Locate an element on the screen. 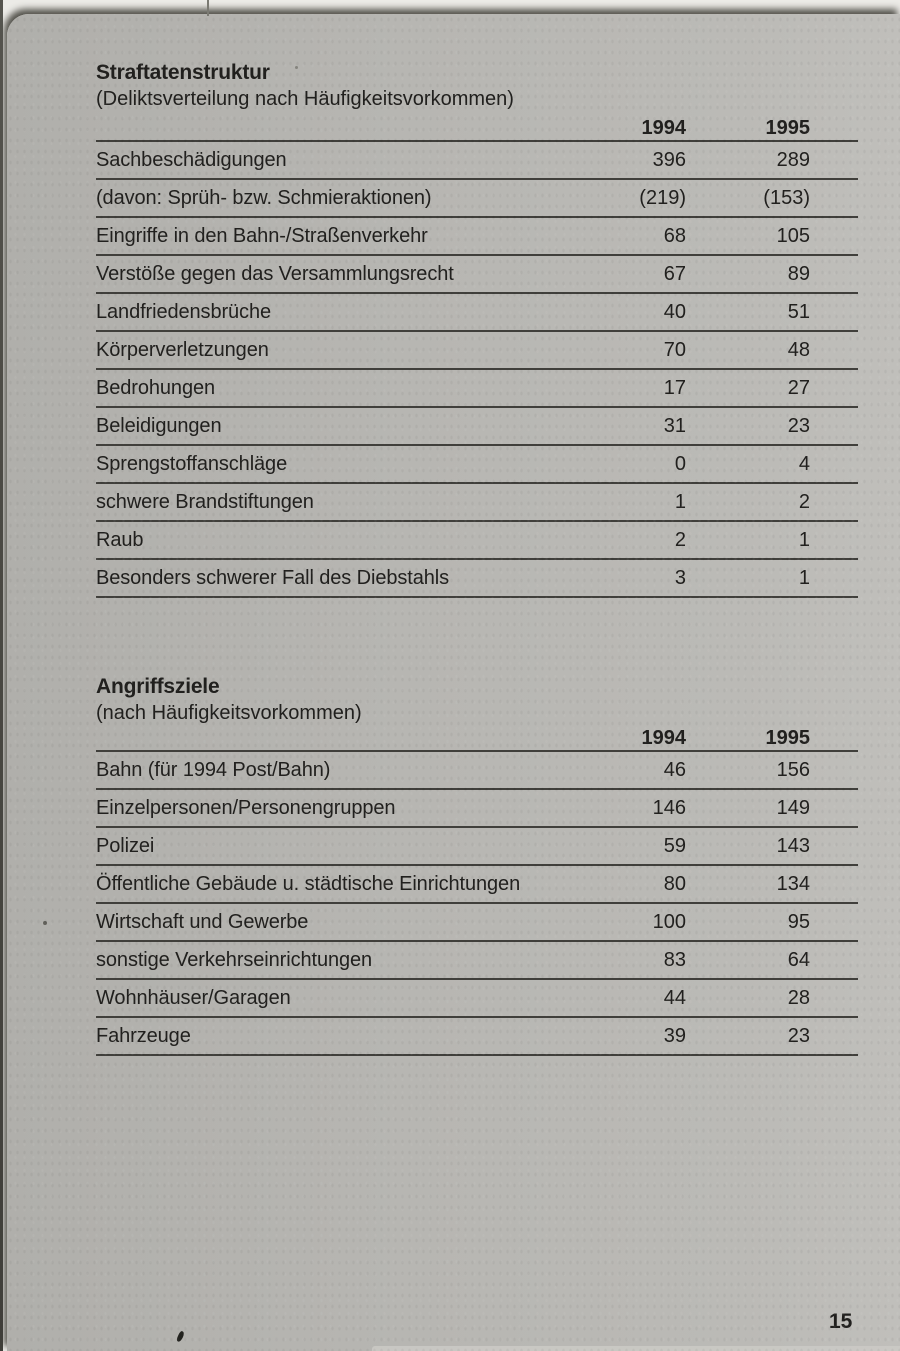  scan-bottom-edge is located at coordinates (636, 1348).